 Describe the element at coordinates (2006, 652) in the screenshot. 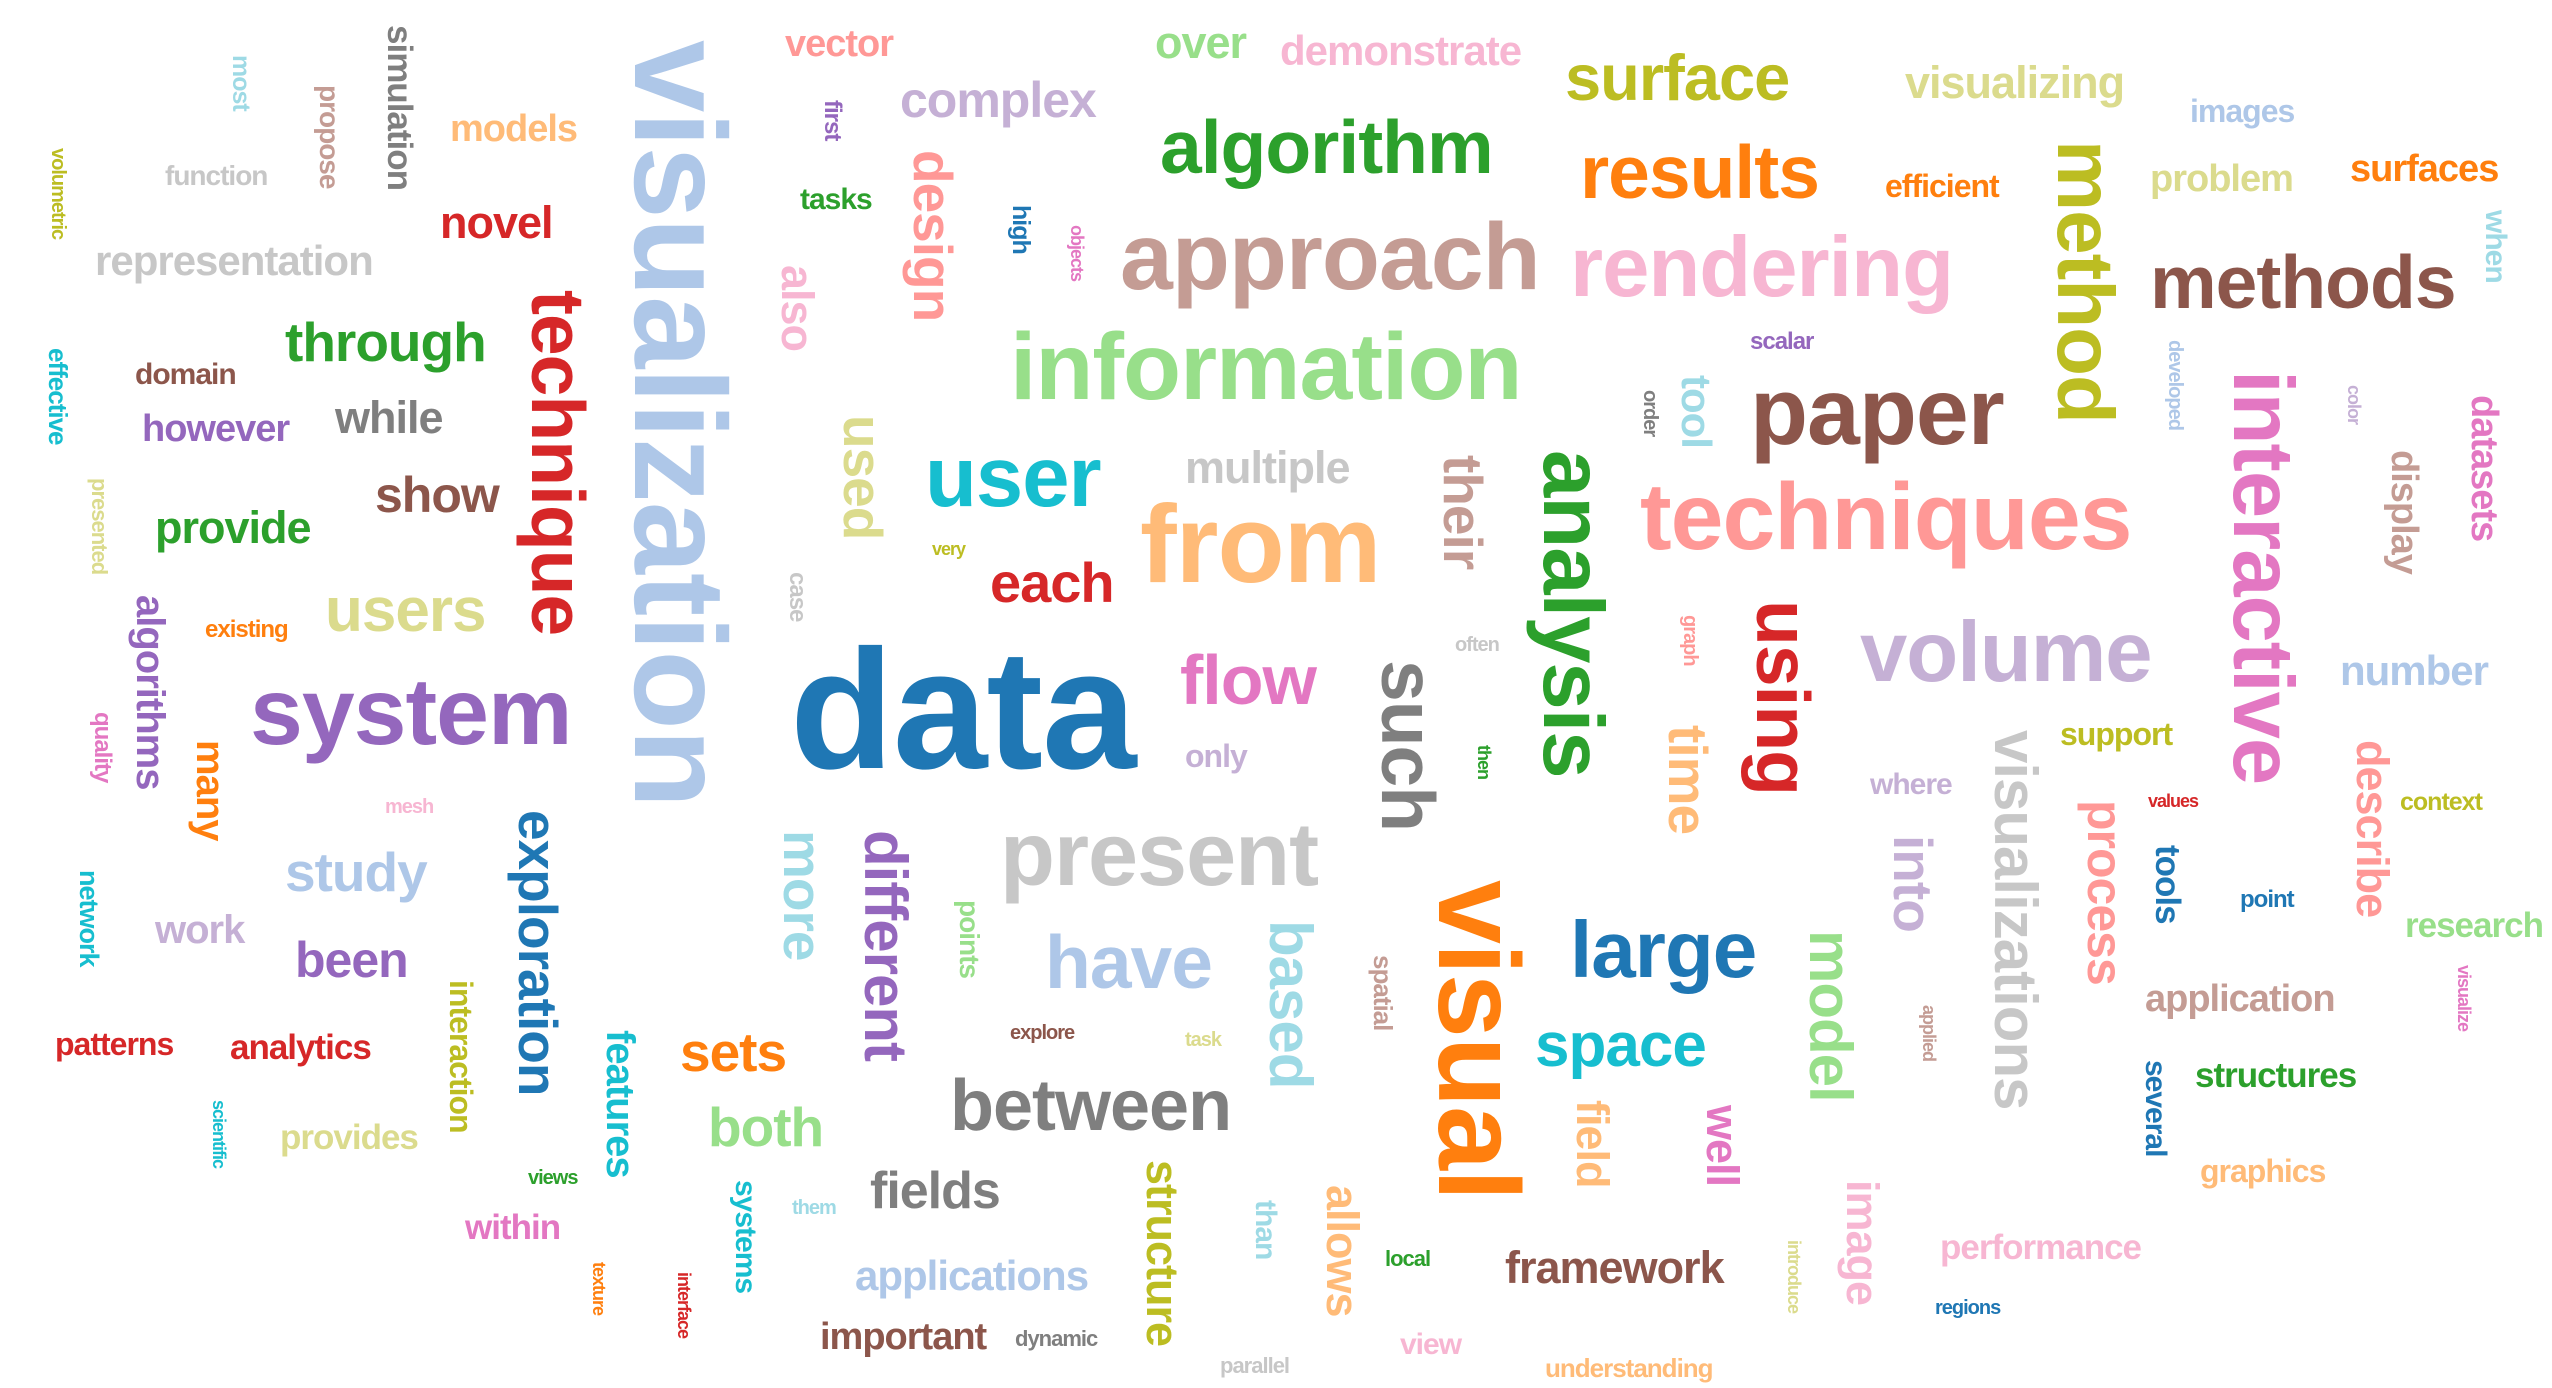

I see `word-volume: volume` at that location.